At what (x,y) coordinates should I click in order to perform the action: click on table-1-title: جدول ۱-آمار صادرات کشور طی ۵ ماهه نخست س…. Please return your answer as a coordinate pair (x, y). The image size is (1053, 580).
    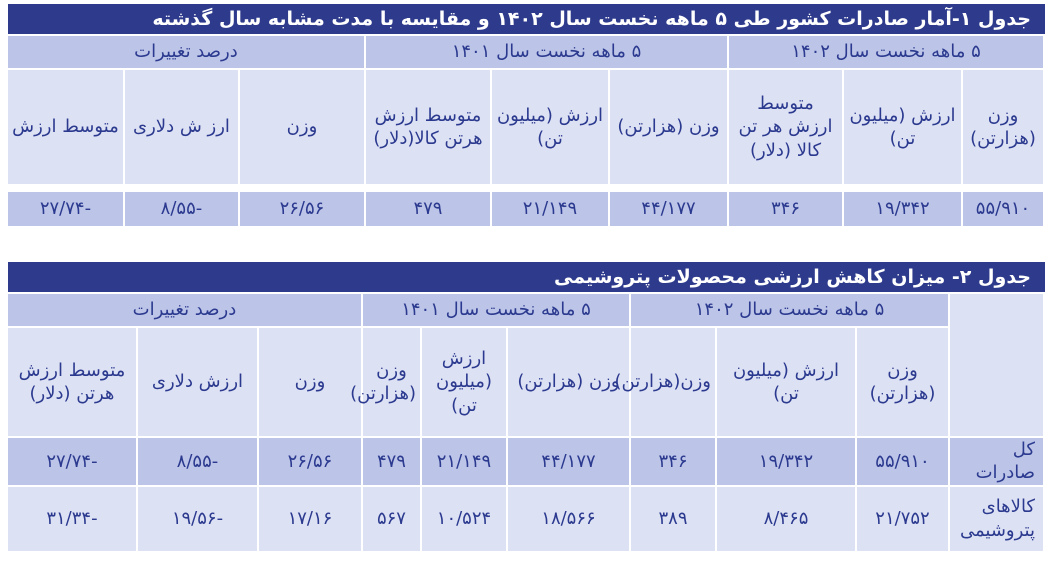
    Looking at the image, I should click on (526, 19).